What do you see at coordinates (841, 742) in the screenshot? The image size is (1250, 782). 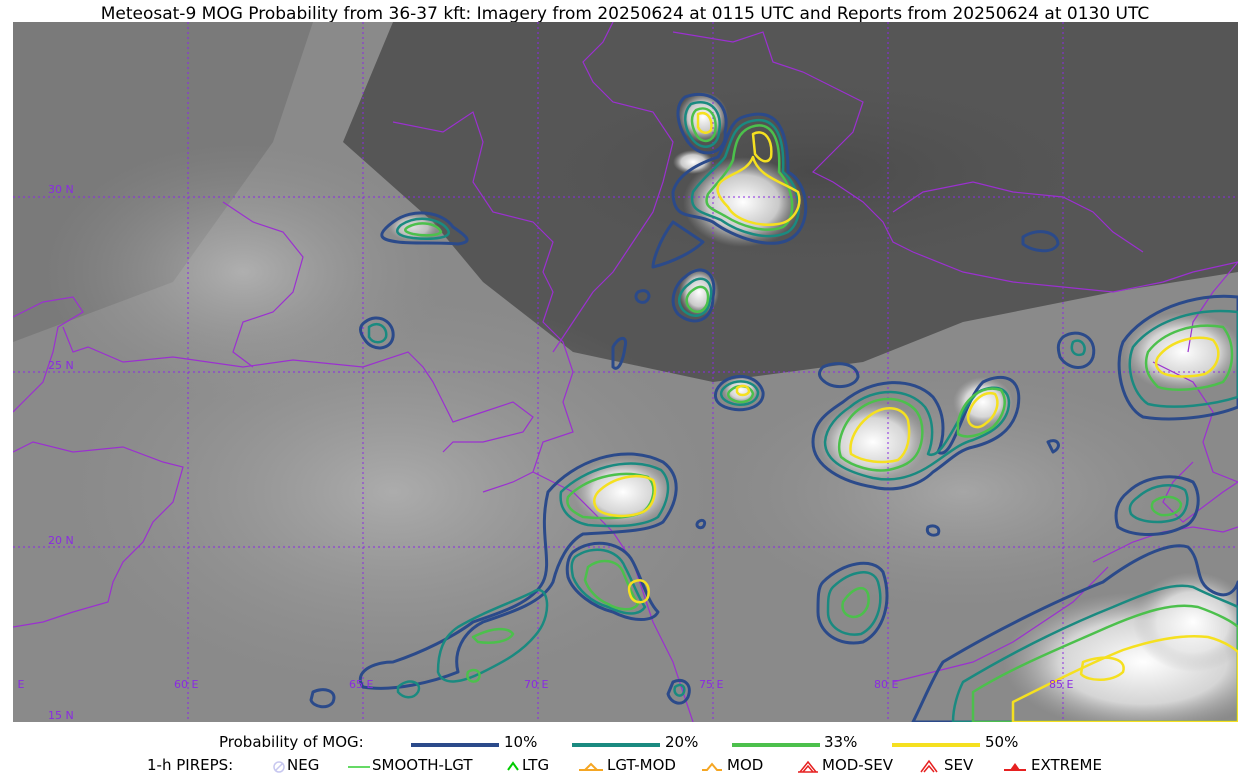 I see `legend-label-33pct: 33%` at bounding box center [841, 742].